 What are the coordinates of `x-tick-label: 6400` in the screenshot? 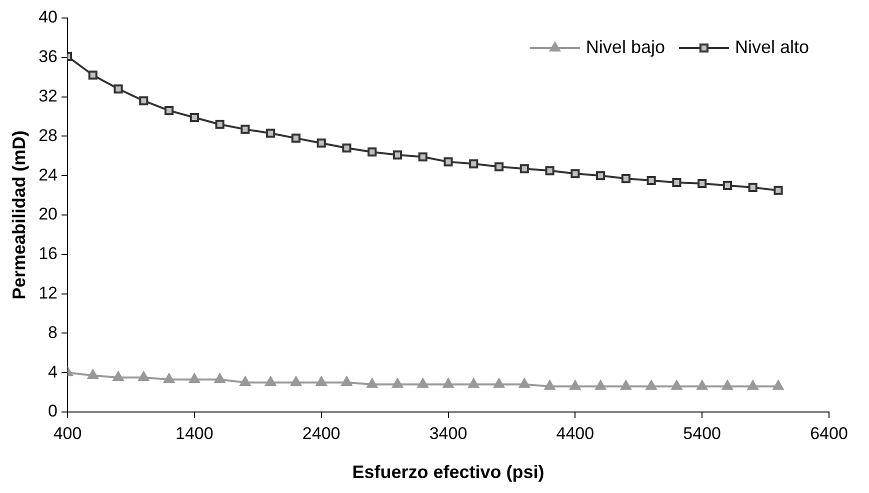 It's located at (829, 433).